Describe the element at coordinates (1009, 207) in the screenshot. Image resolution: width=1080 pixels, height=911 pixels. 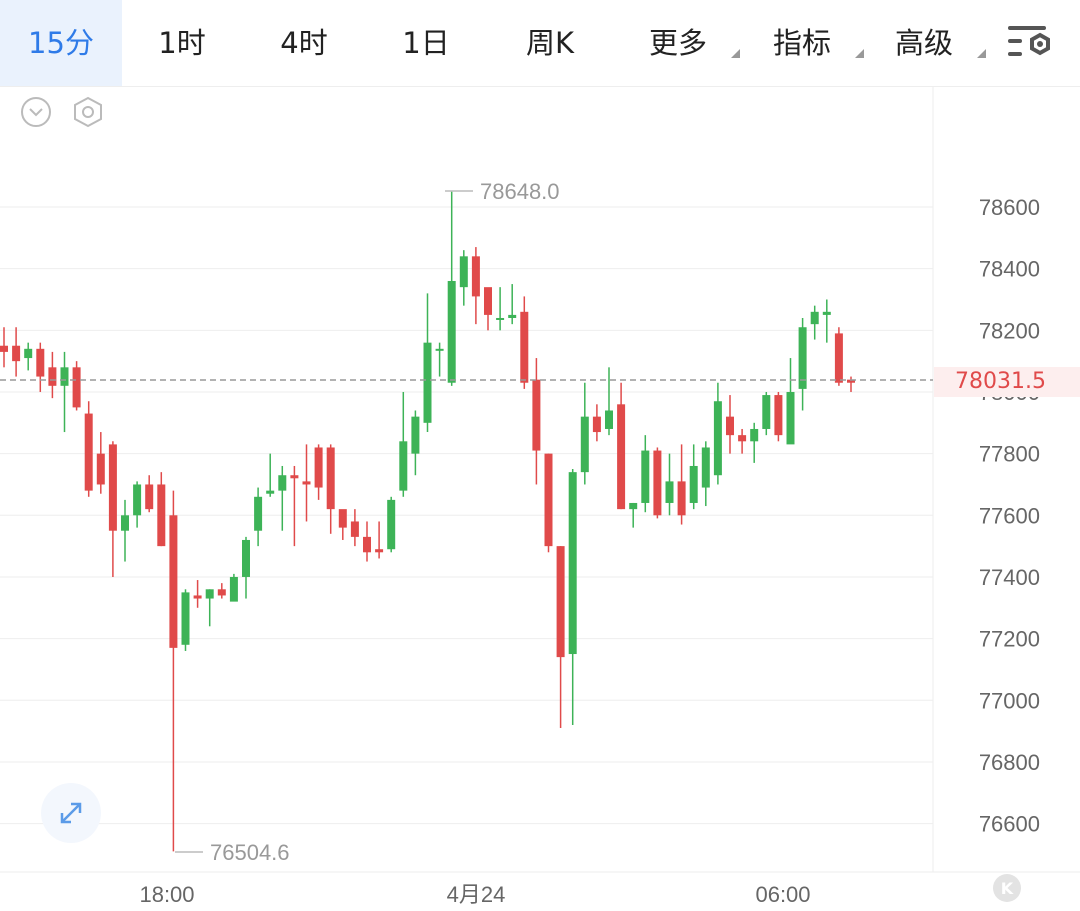
I see `y-tick-label: 78600` at that location.